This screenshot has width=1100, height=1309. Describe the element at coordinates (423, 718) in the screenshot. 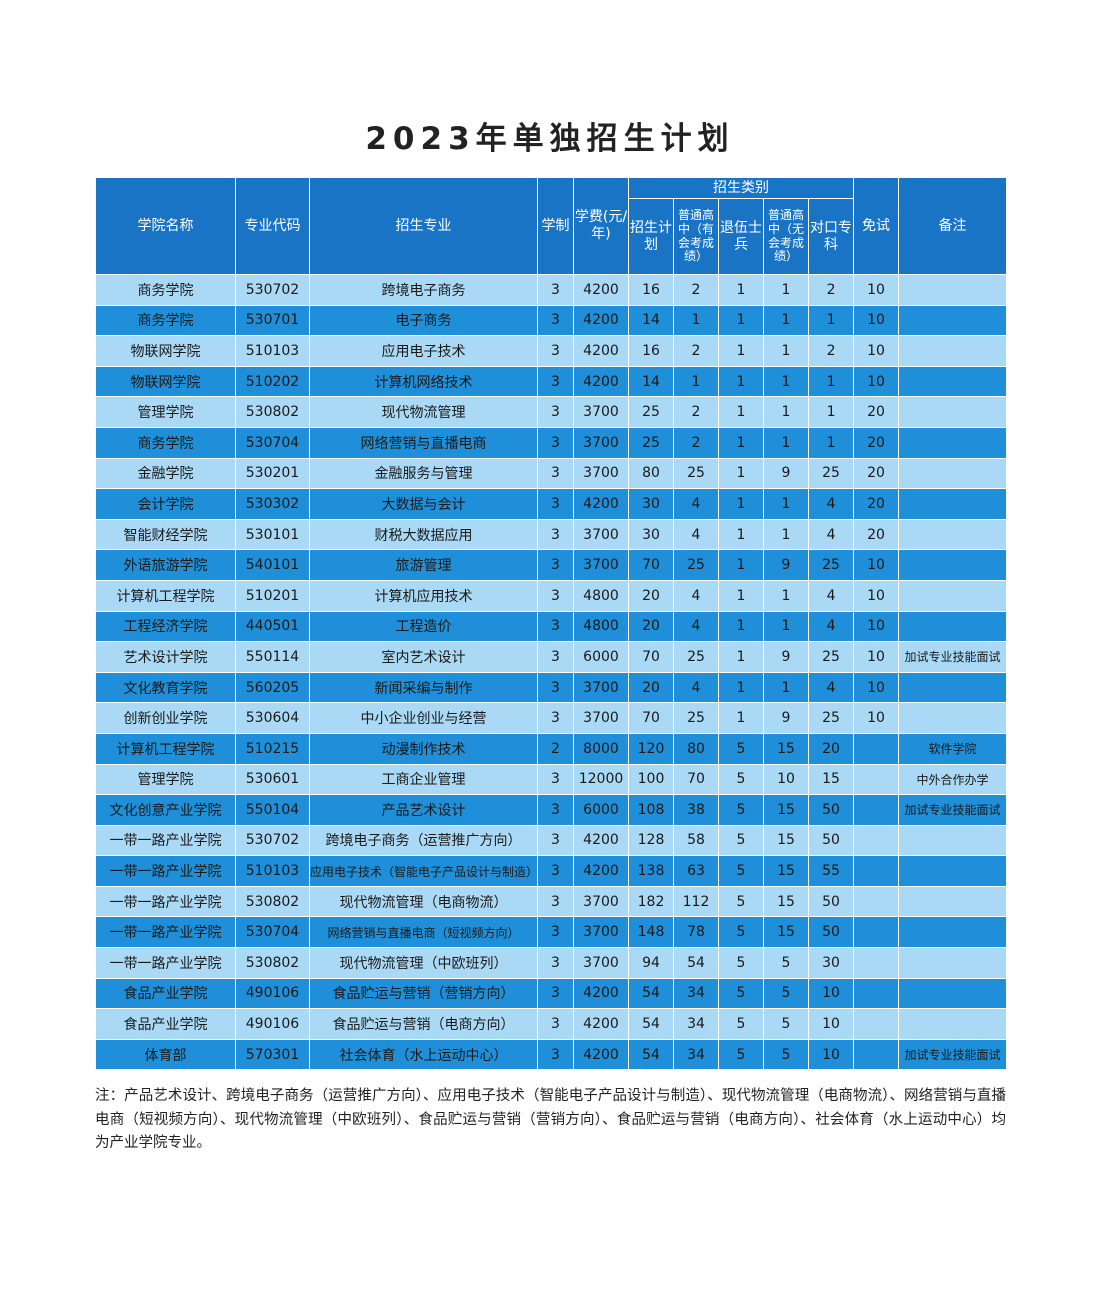

I see `major-cell: 中小企业创业与经营` at that location.